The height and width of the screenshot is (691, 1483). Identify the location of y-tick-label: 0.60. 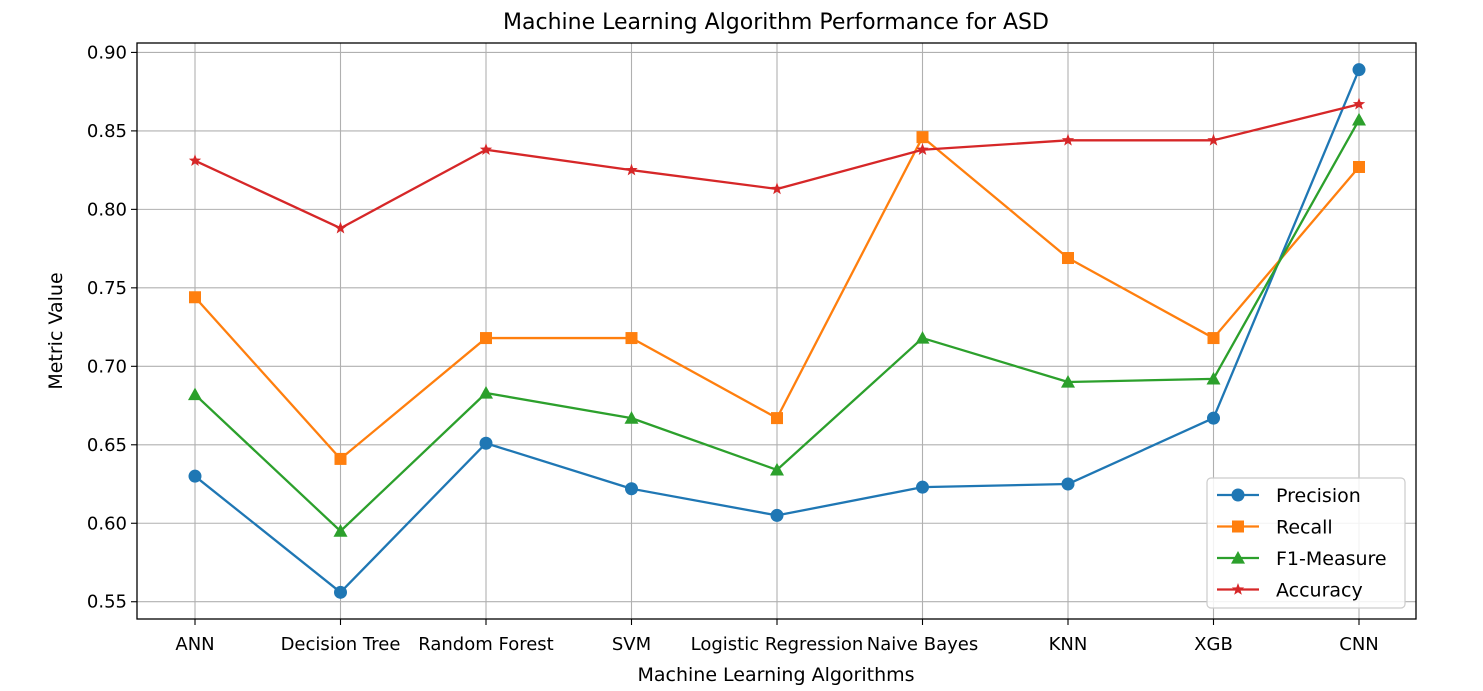
(107, 523).